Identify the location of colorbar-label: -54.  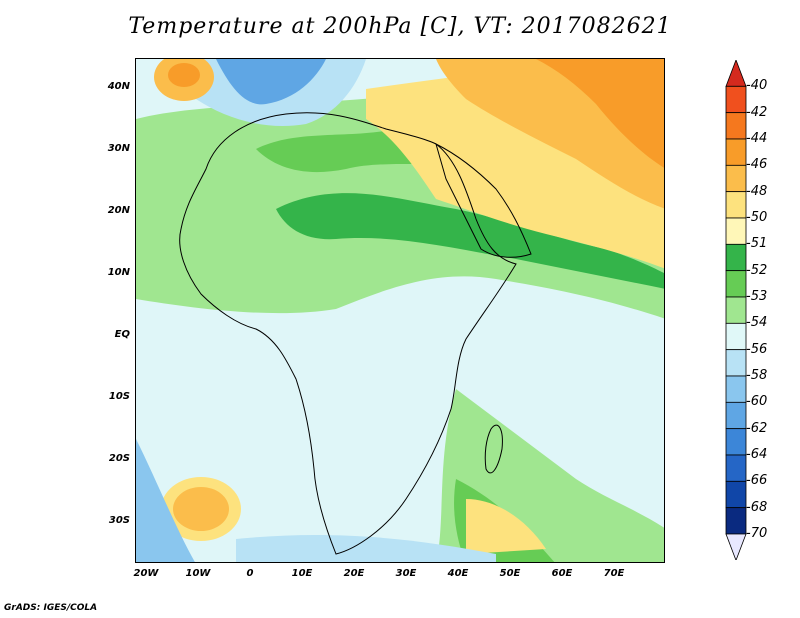
(757, 323).